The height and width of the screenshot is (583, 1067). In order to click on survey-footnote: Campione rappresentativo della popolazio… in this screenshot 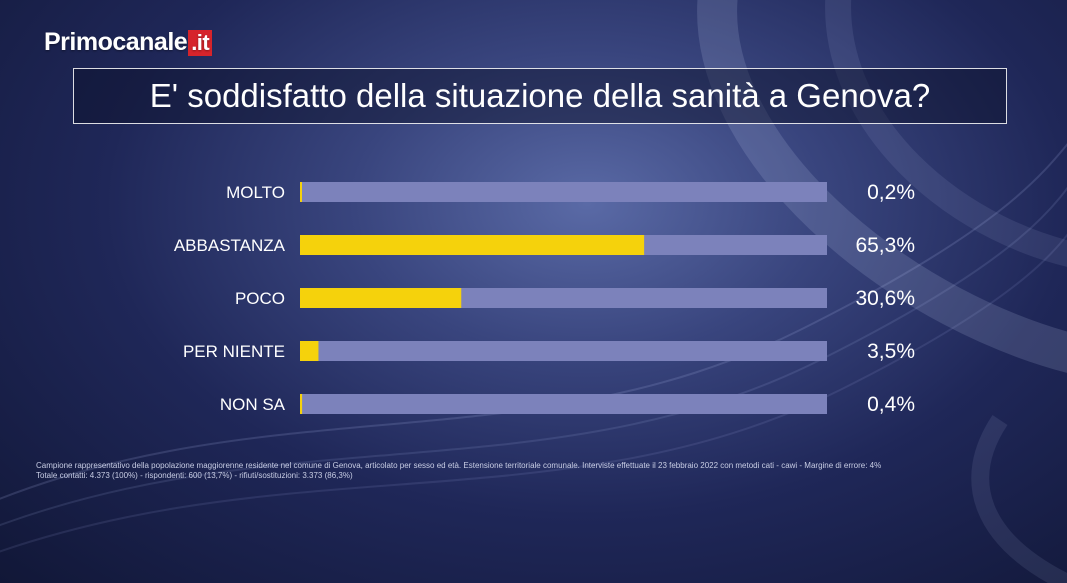, I will do `click(536, 471)`.